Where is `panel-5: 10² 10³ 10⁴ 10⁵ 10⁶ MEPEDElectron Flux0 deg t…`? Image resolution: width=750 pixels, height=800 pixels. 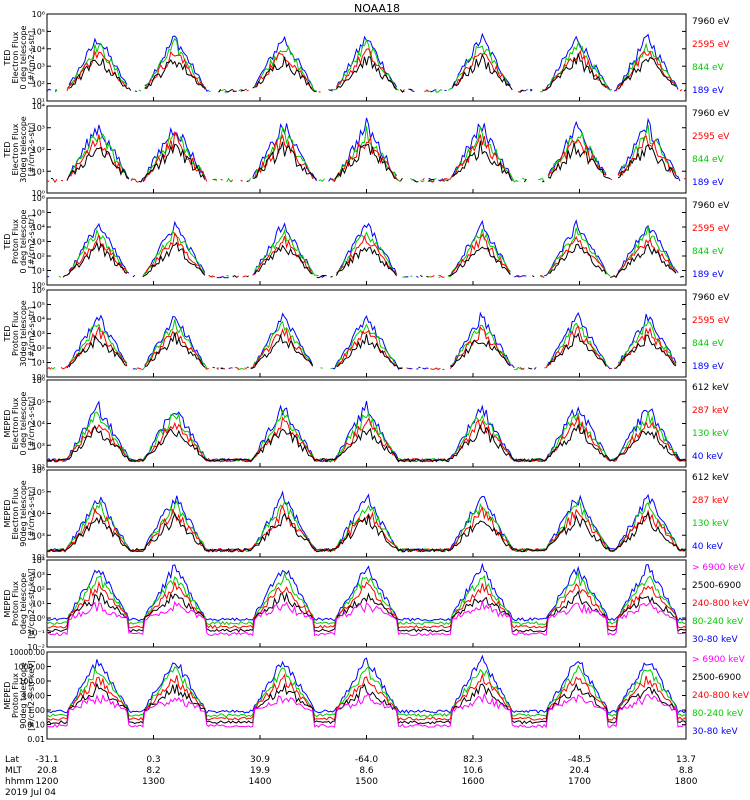 panel-5: 10² 10³ 10⁴ 10⁵ 10⁶ MEPEDElectron Flux0 deg t… is located at coordinates (366, 424).